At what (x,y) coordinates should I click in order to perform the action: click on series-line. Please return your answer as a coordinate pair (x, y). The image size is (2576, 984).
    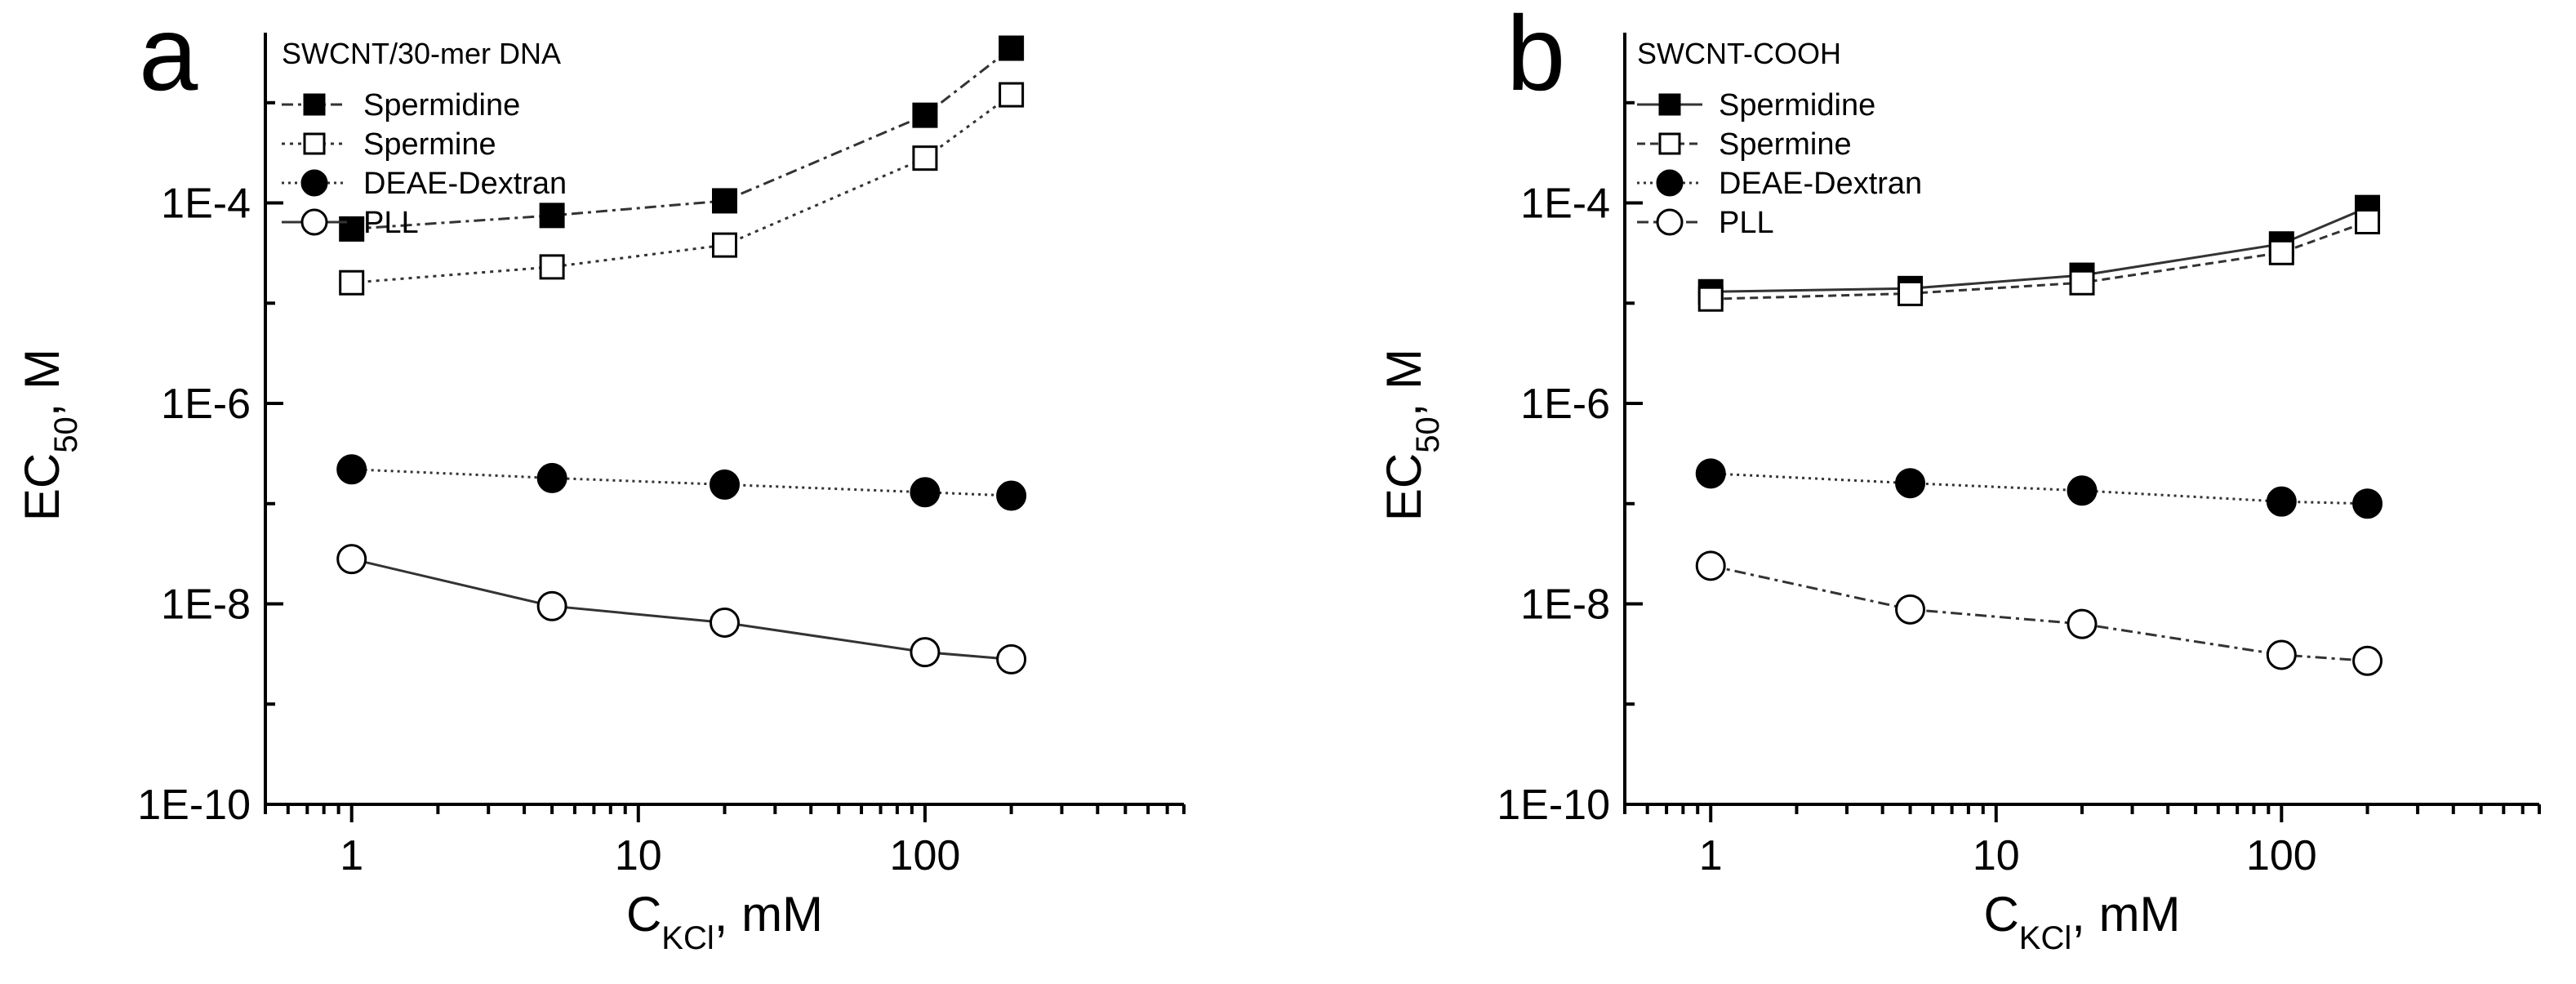
    Looking at the image, I should click on (681, 188).